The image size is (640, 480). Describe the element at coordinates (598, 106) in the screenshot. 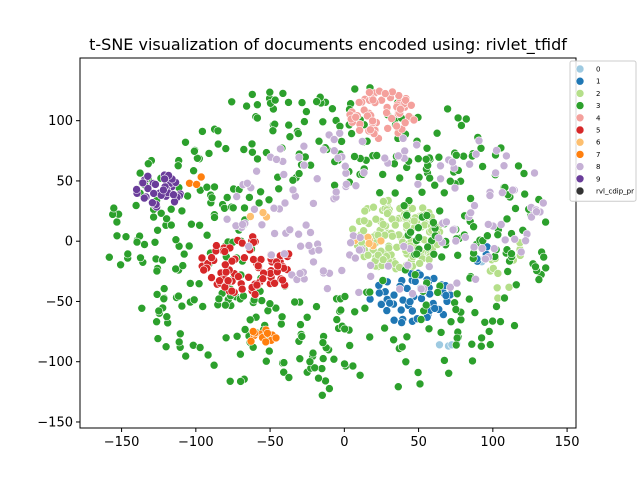

I see `legend-label: 3` at that location.